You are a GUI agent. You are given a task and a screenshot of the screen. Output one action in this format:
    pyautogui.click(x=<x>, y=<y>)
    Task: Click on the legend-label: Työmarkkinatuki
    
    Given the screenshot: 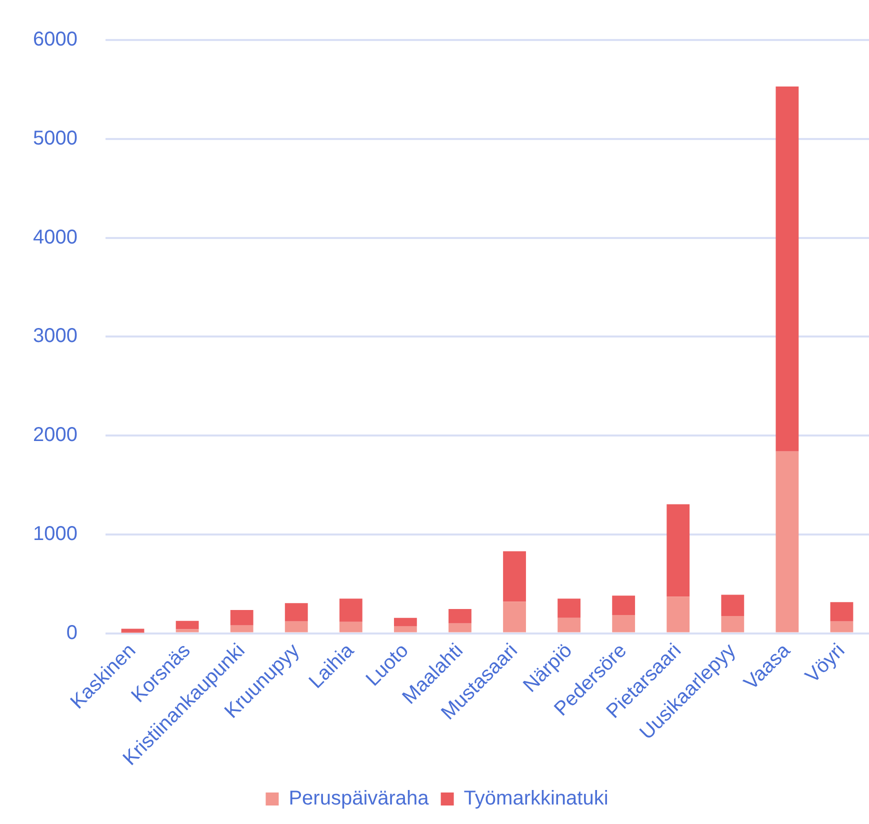 What is the action you would take?
    pyautogui.click(x=536, y=799)
    